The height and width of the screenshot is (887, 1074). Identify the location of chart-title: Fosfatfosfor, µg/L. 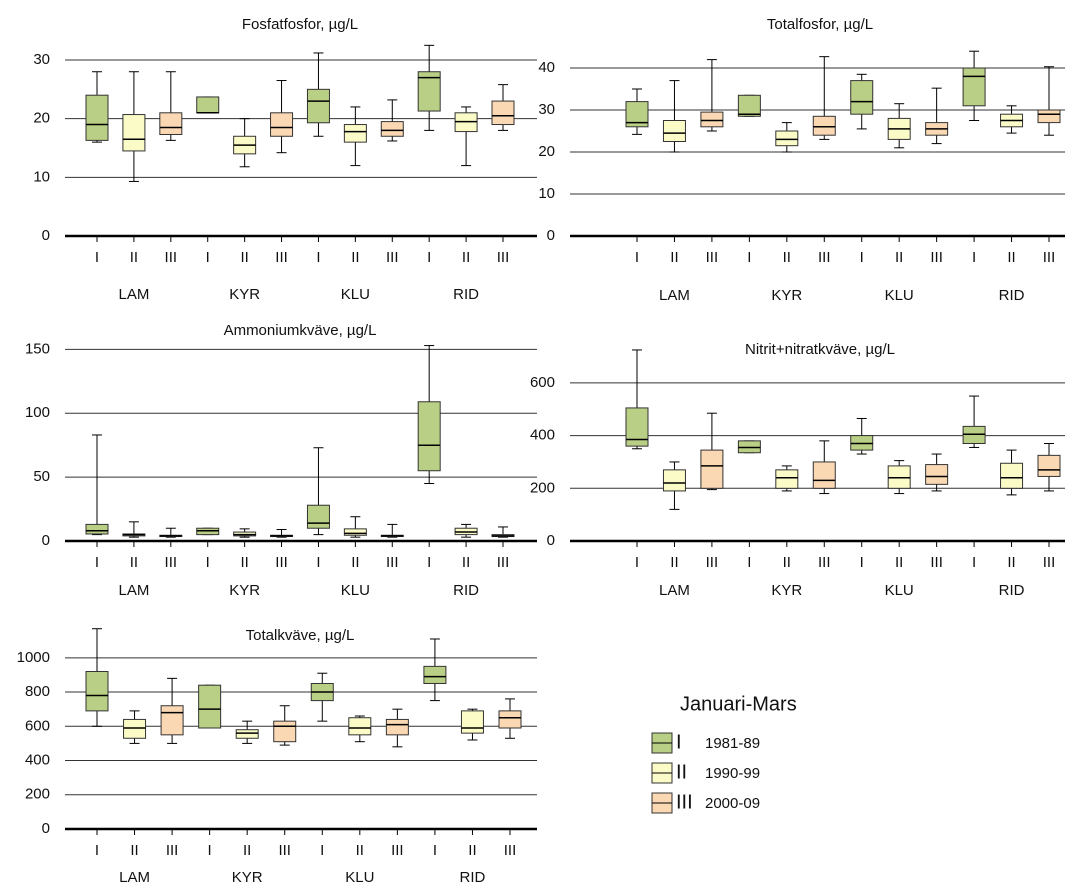
(300, 24).